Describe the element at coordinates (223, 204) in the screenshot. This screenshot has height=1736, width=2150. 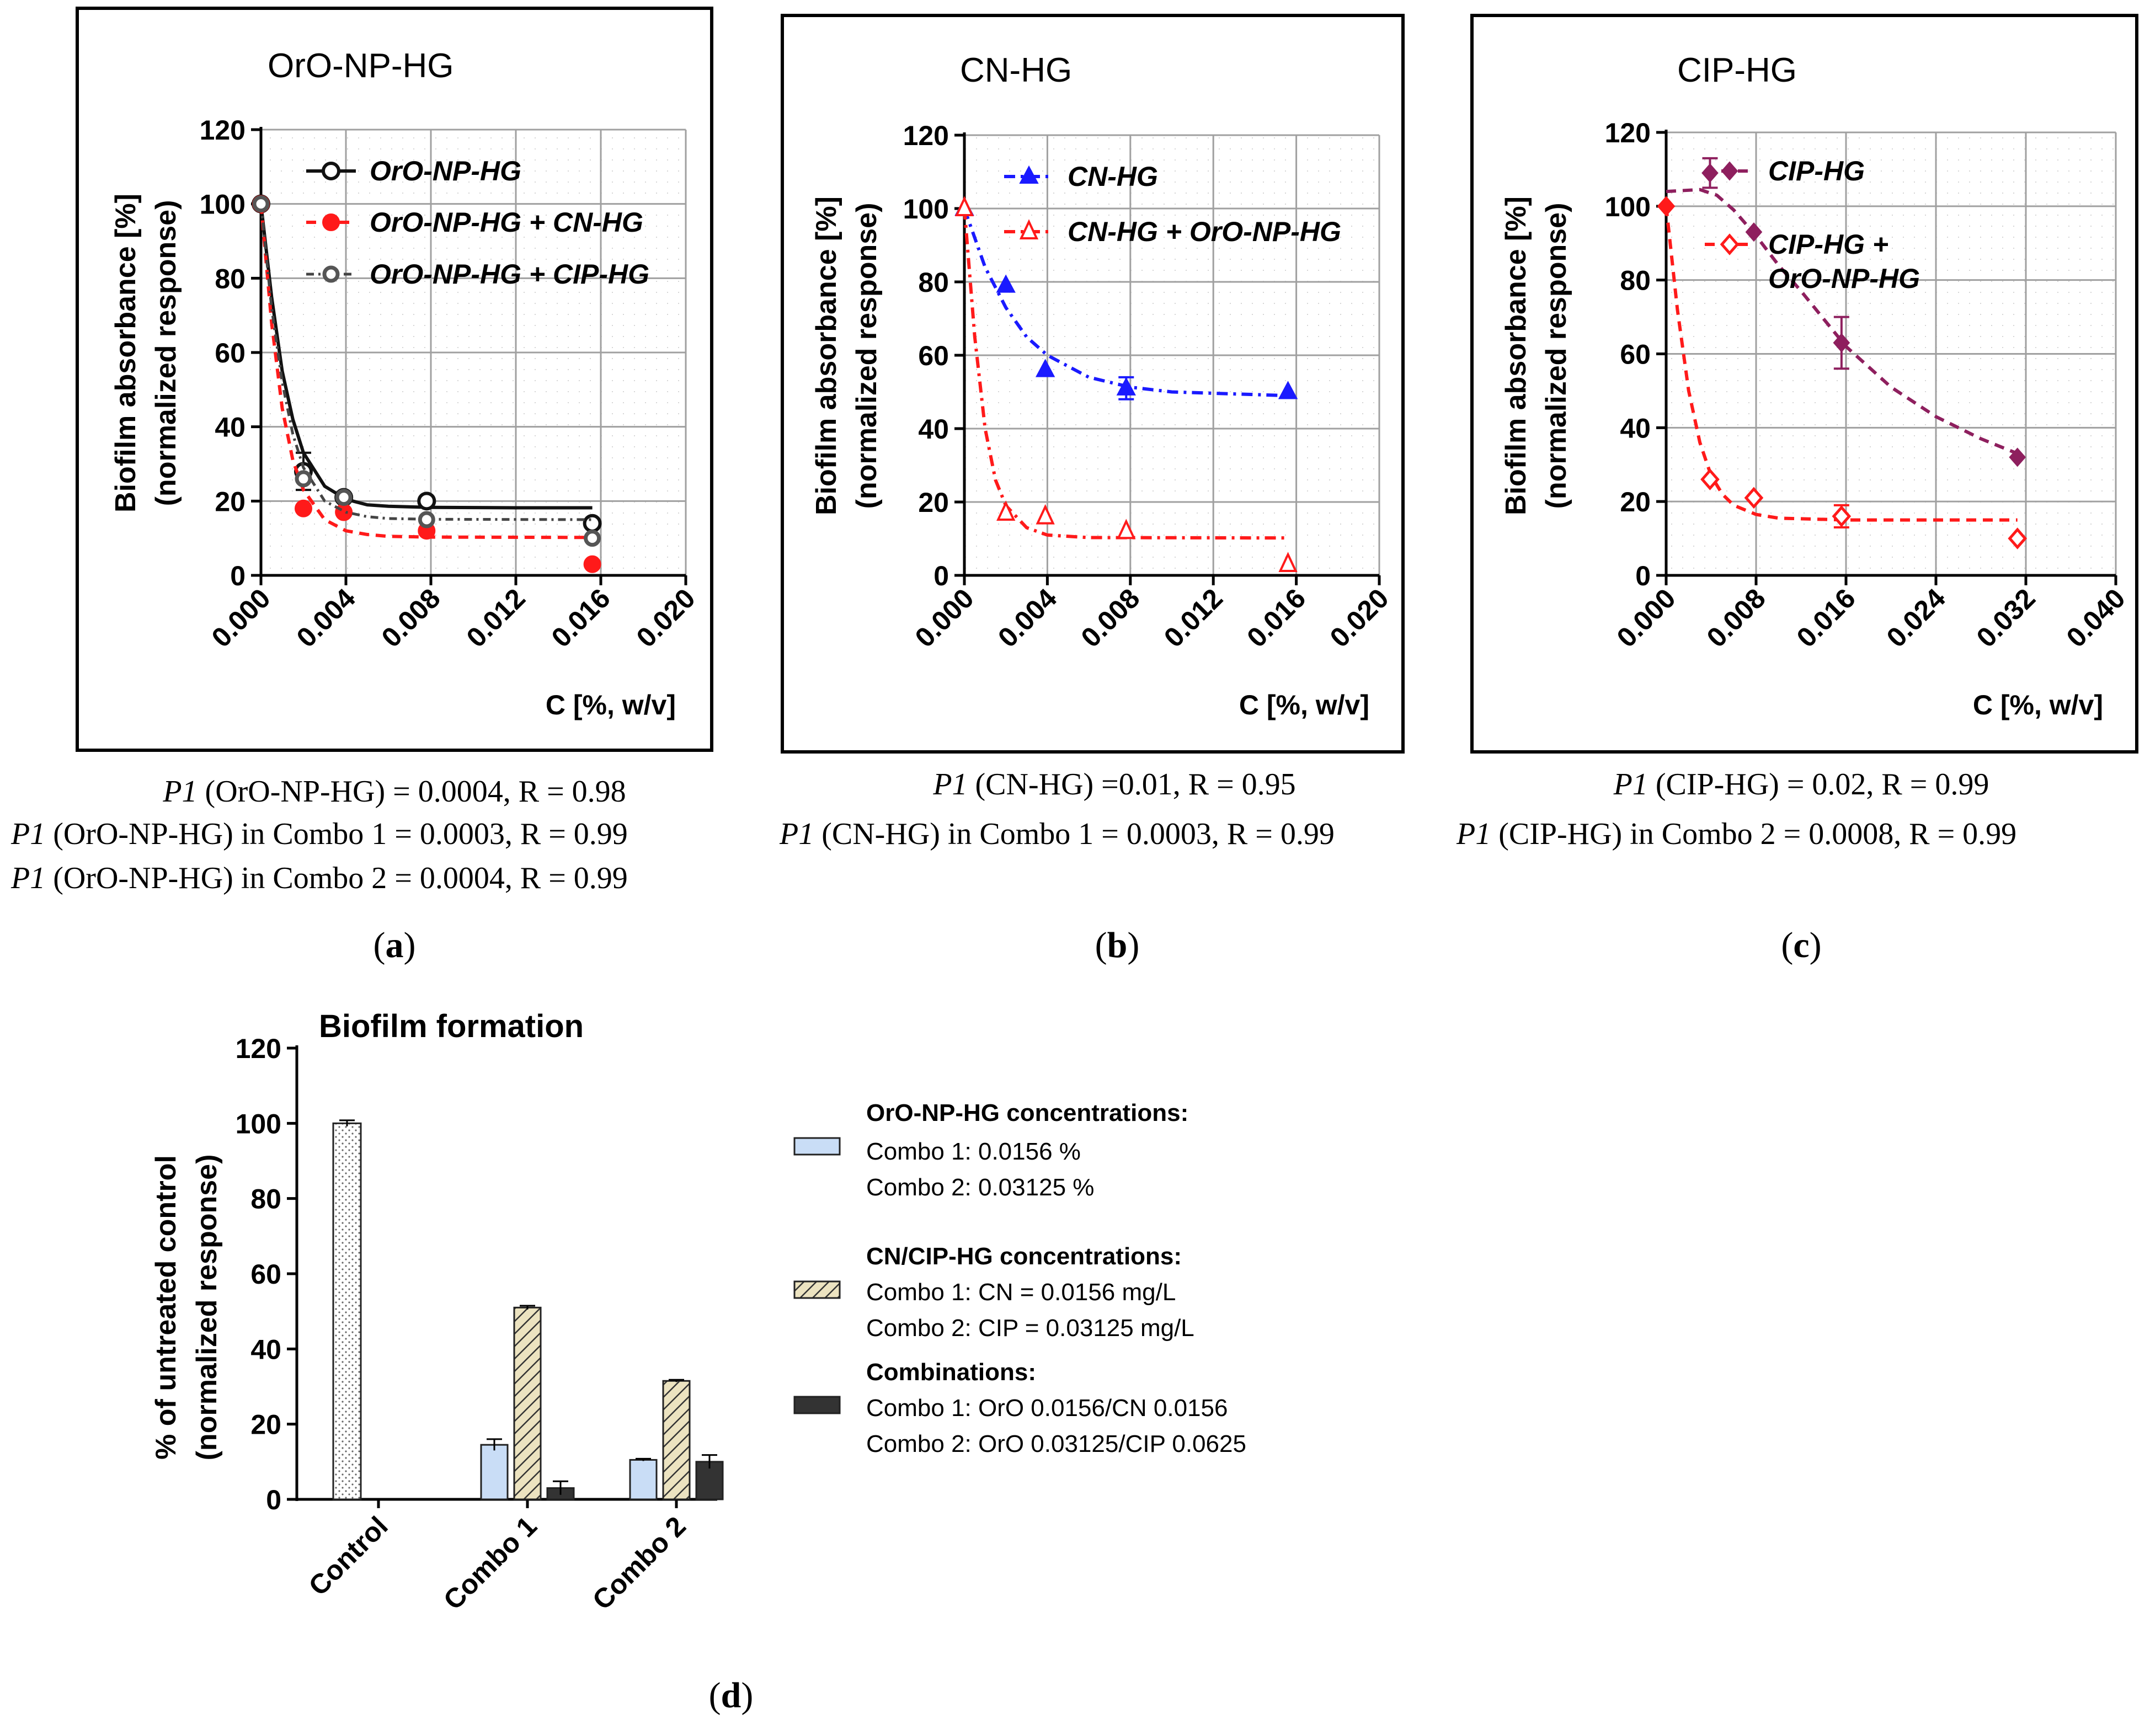
I see `plot-a-ytick-label: 100` at that location.